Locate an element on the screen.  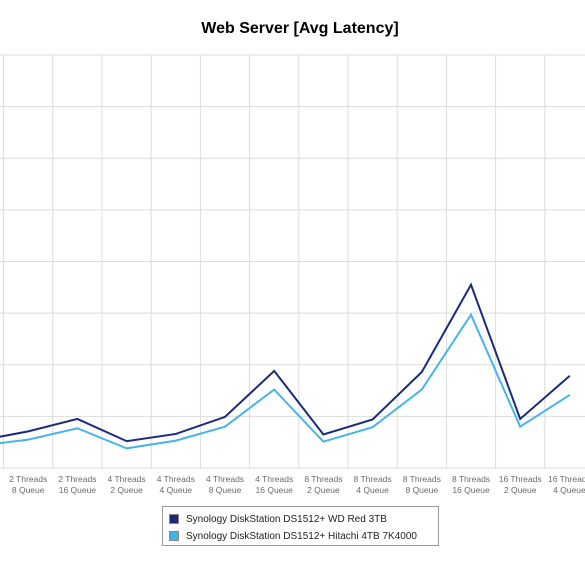
legend-label-series-1: Synology DiskStation DS1512+ WD Red 3TB is located at coordinates (286, 519).